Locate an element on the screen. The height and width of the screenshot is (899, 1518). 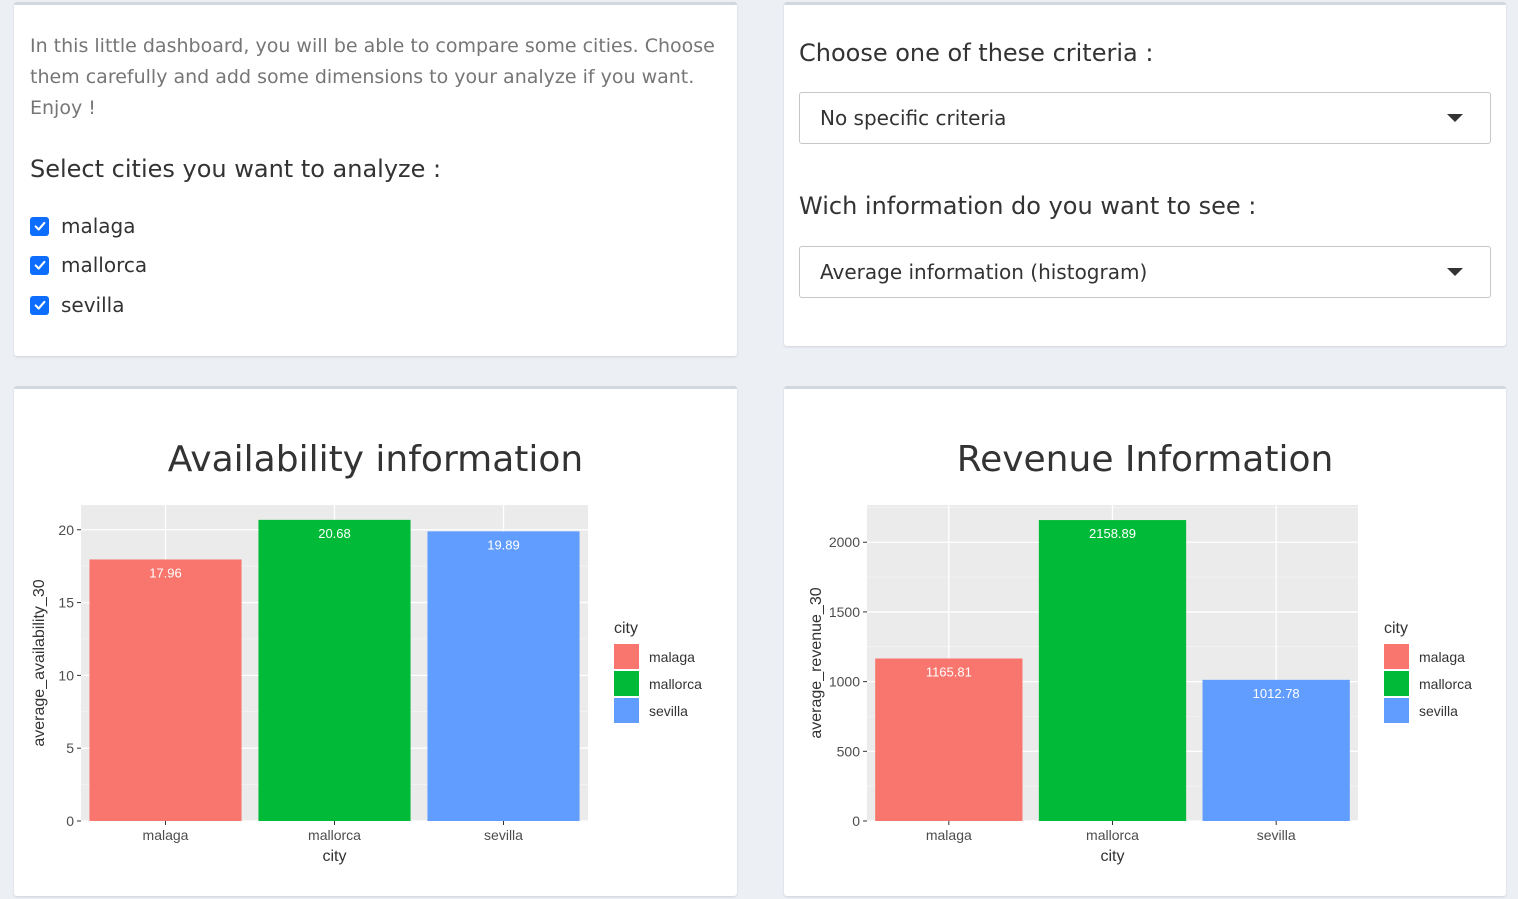
y-tick-label: 10 is located at coordinates (66, 675).